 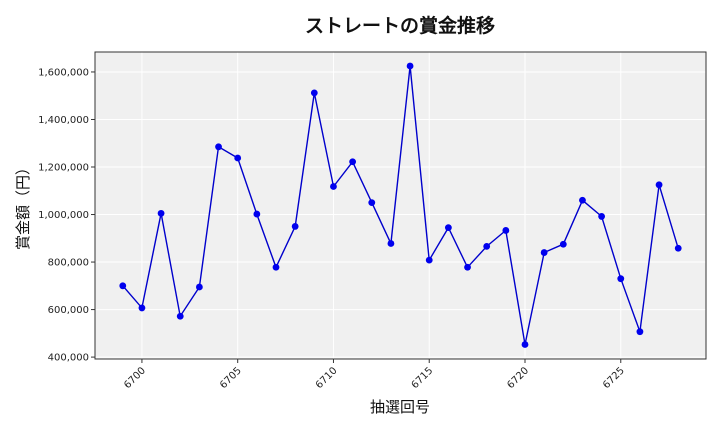 I want to click on y-tick-label: 1,600,000, so click(x=63, y=72).